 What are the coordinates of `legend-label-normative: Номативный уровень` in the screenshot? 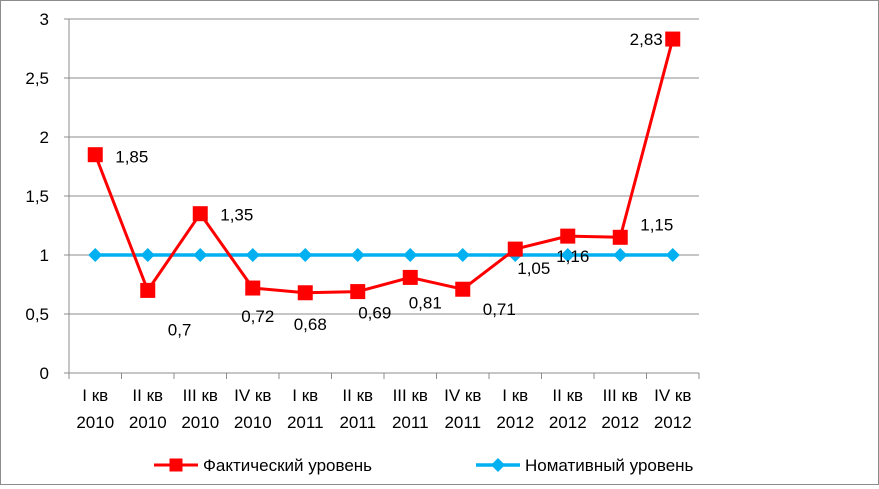 It's located at (609, 465).